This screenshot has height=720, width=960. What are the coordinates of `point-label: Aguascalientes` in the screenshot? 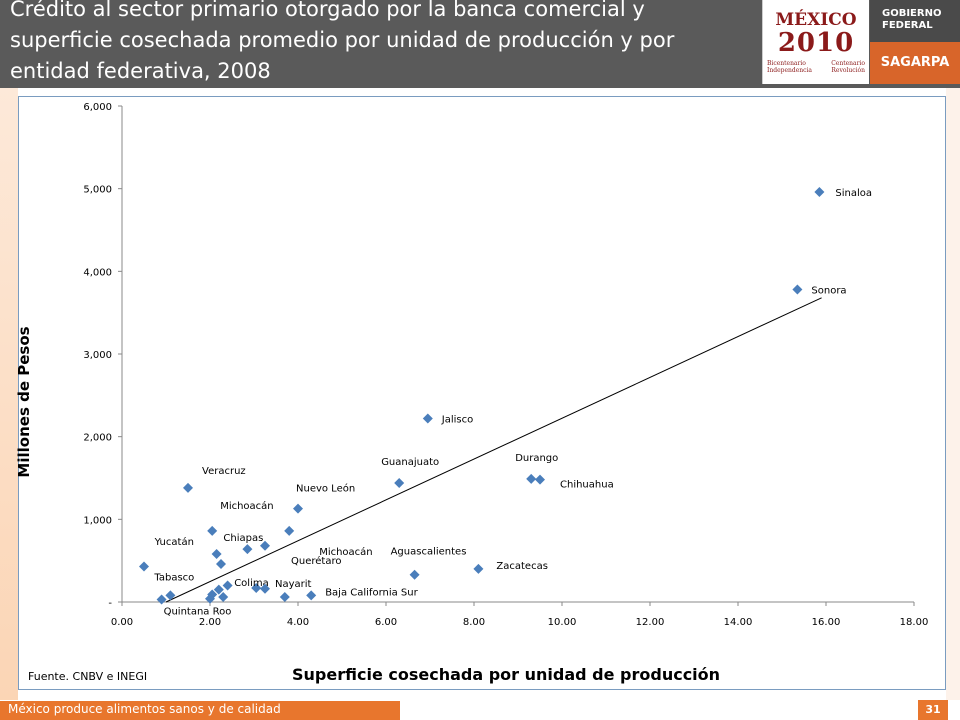 It's located at (429, 552).